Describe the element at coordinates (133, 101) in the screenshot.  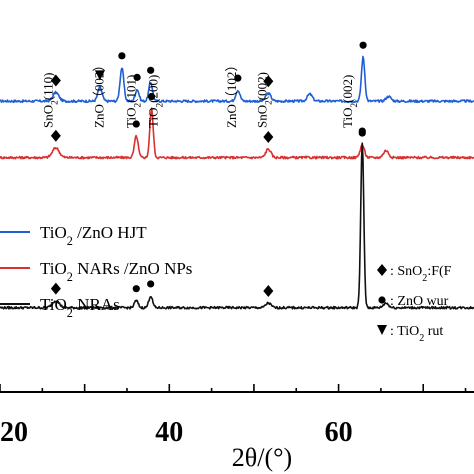
I see `peak-label: TiO2(101)` at that location.